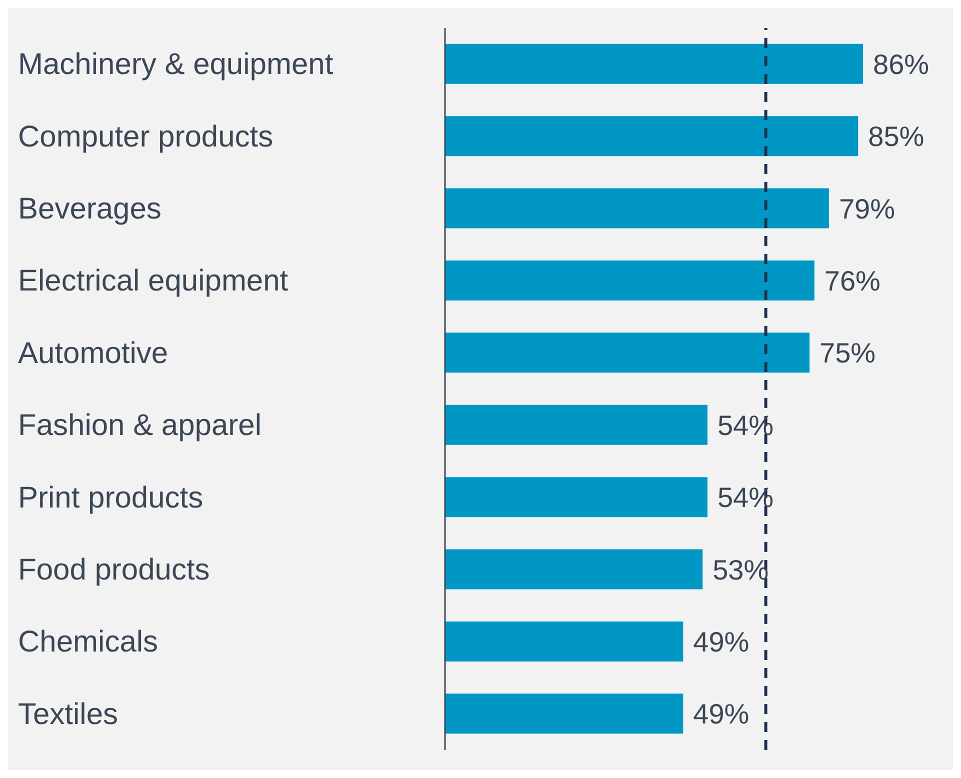  I want to click on y-tick-label: Computer products, so click(146, 137).